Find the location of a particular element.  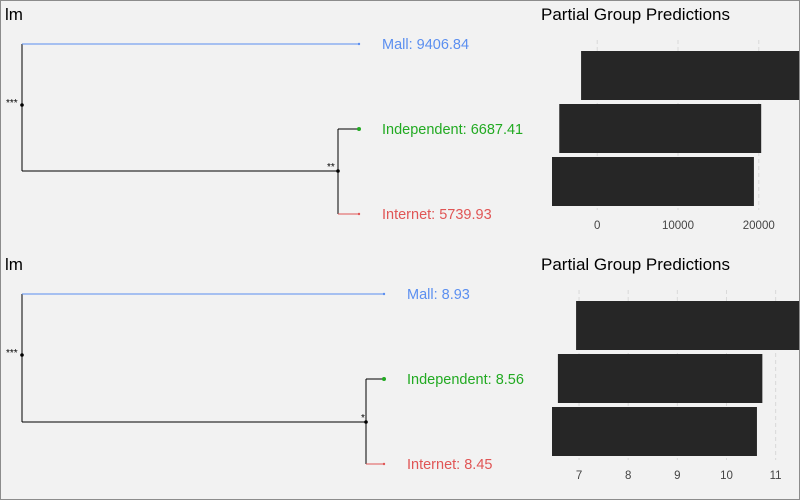

x-tick-label: 8 is located at coordinates (628, 476).